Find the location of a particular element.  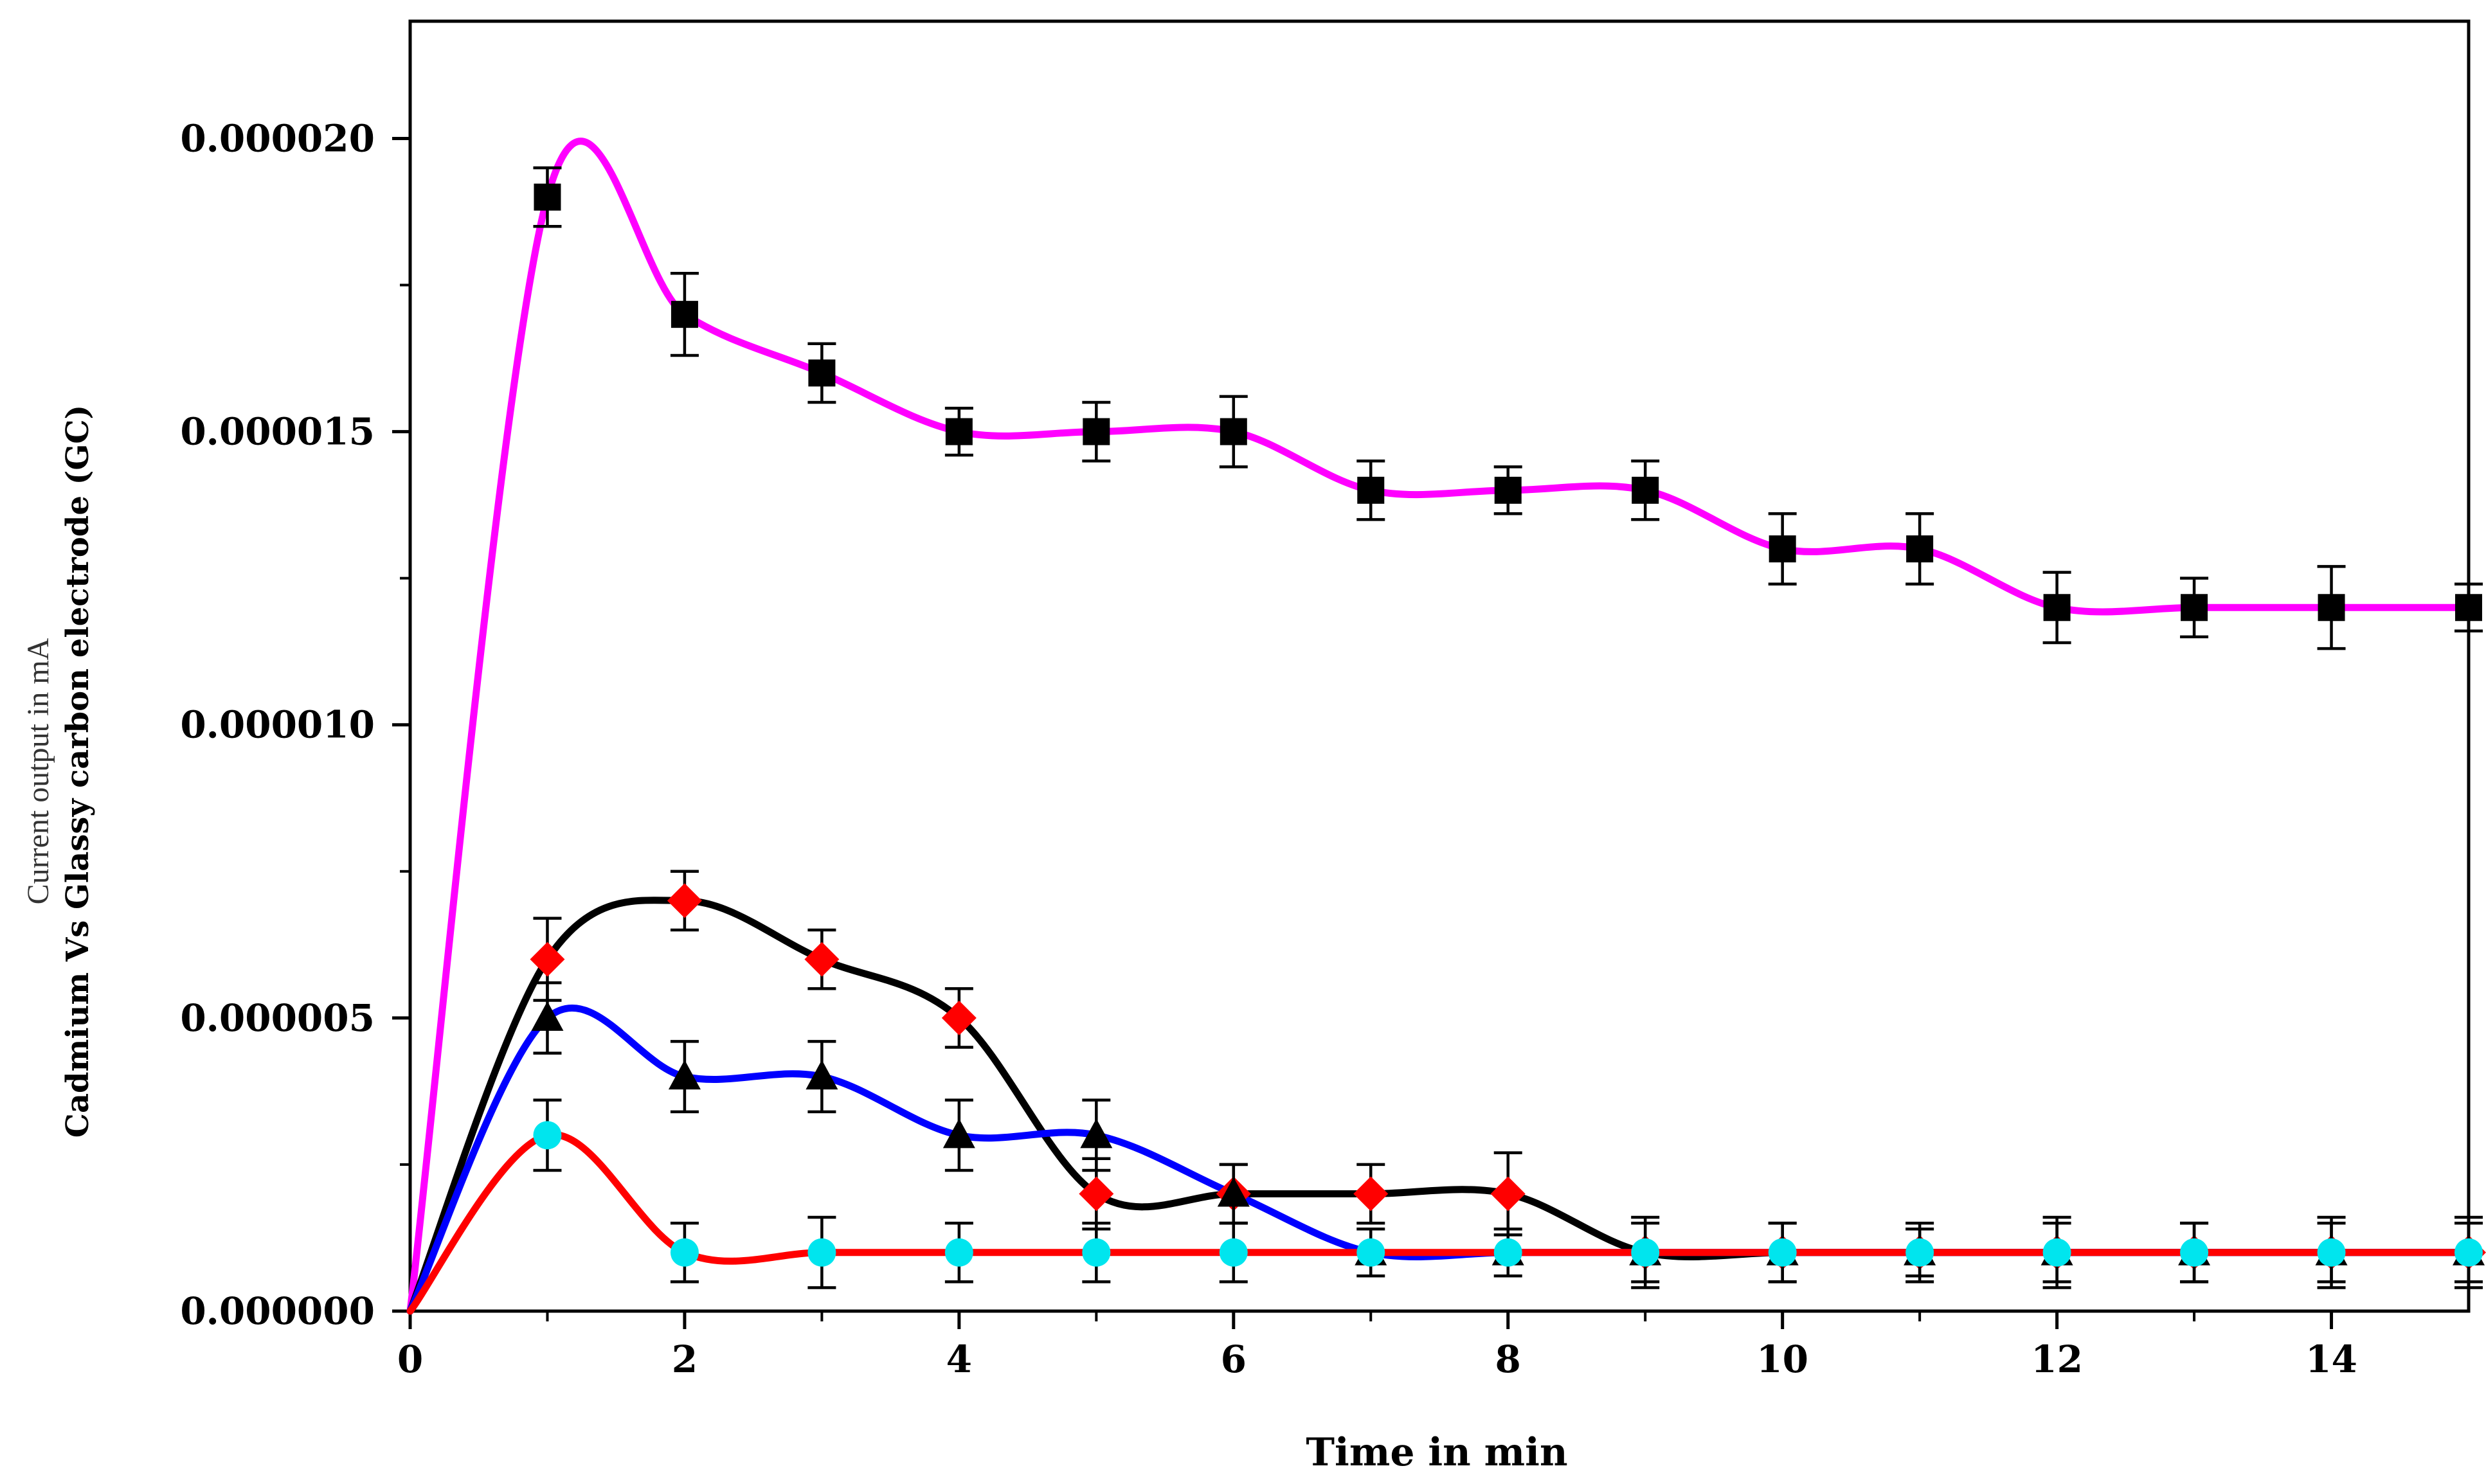

x-tick-label: 2 is located at coordinates (685, 1359).